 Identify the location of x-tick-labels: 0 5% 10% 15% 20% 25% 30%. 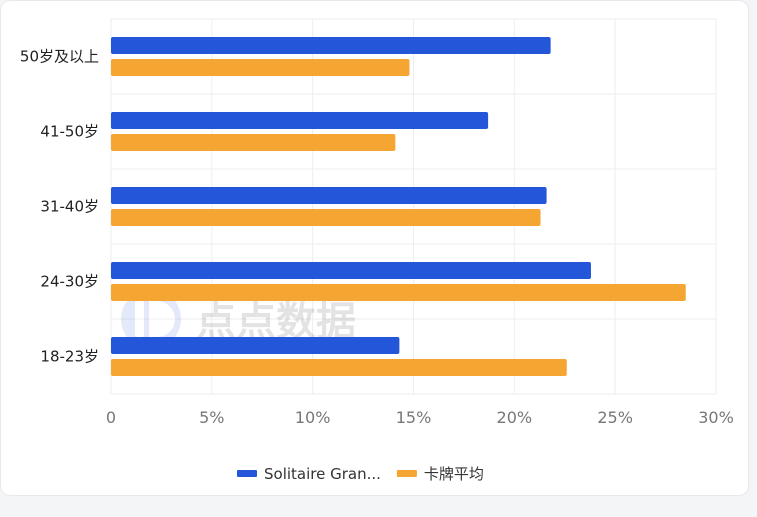
(420, 417).